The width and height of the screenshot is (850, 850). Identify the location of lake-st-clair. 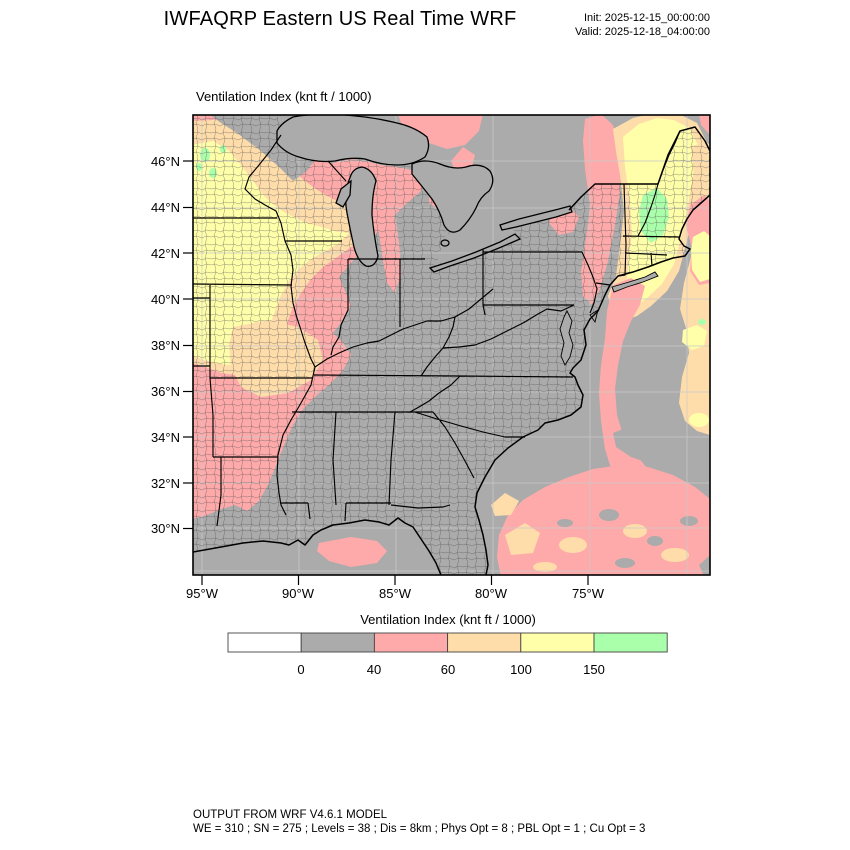
(445, 243).